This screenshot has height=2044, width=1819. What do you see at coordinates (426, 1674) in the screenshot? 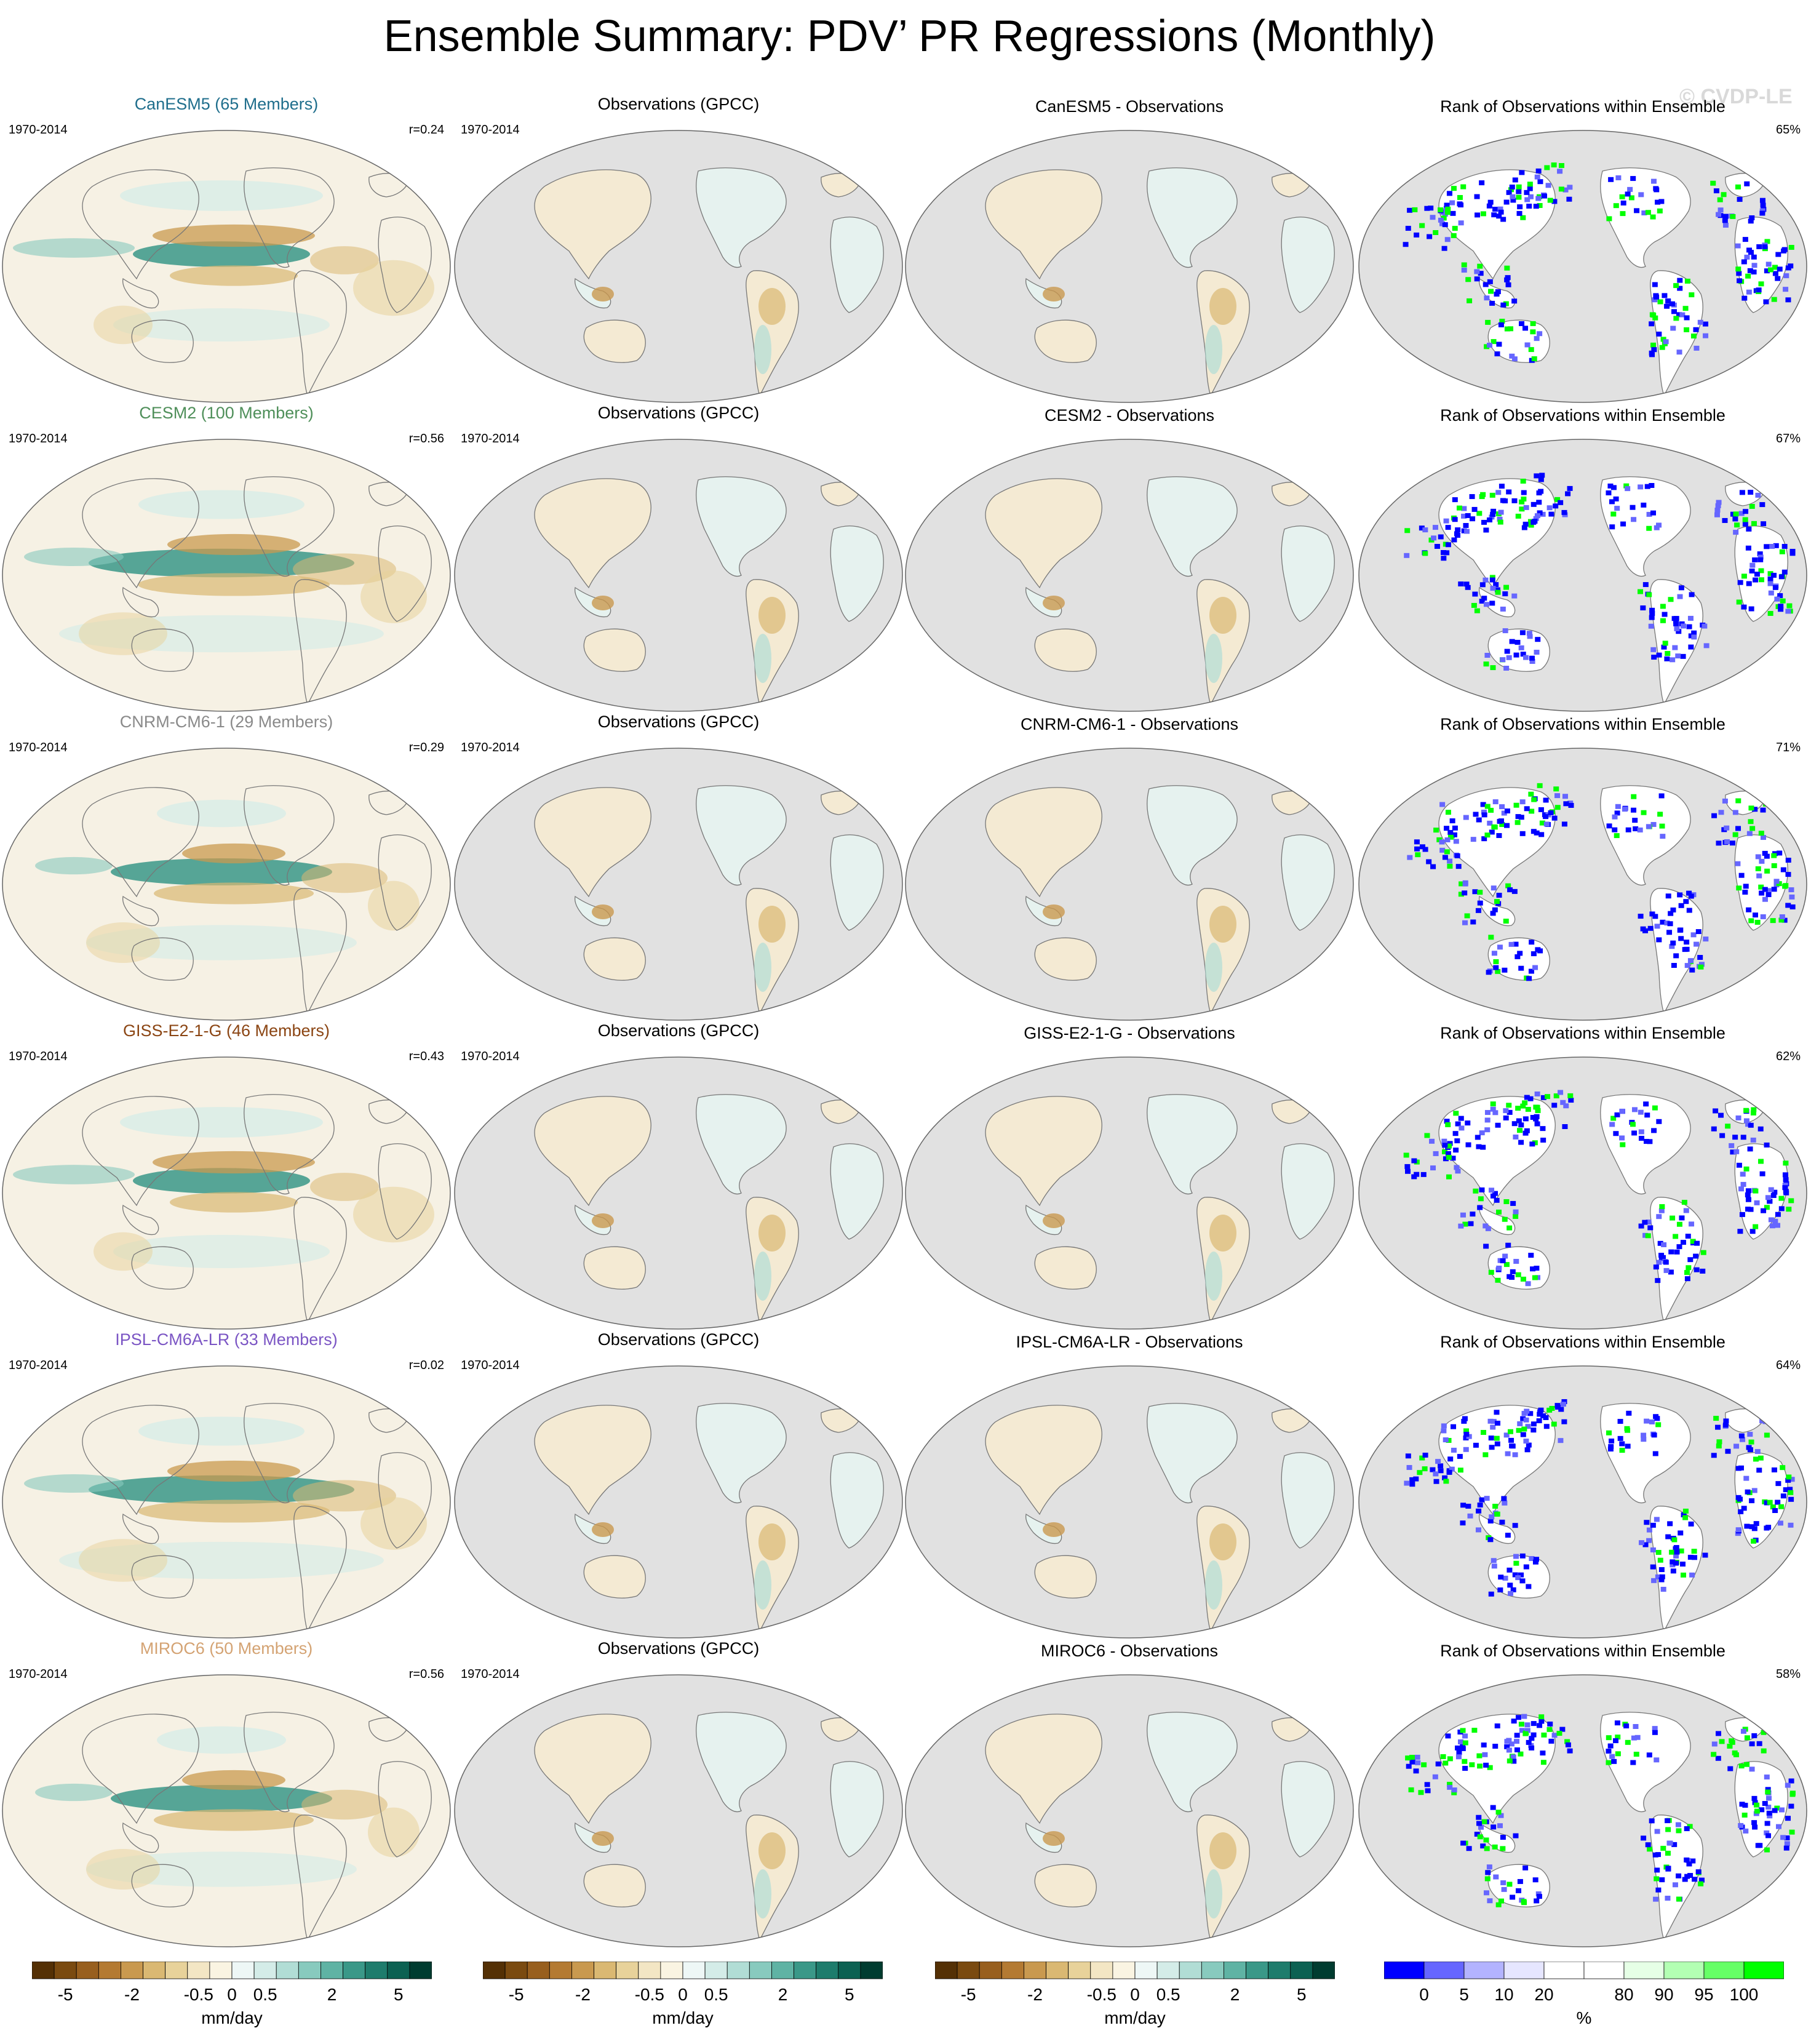
I see `pattern-correlation: r=0.56` at bounding box center [426, 1674].